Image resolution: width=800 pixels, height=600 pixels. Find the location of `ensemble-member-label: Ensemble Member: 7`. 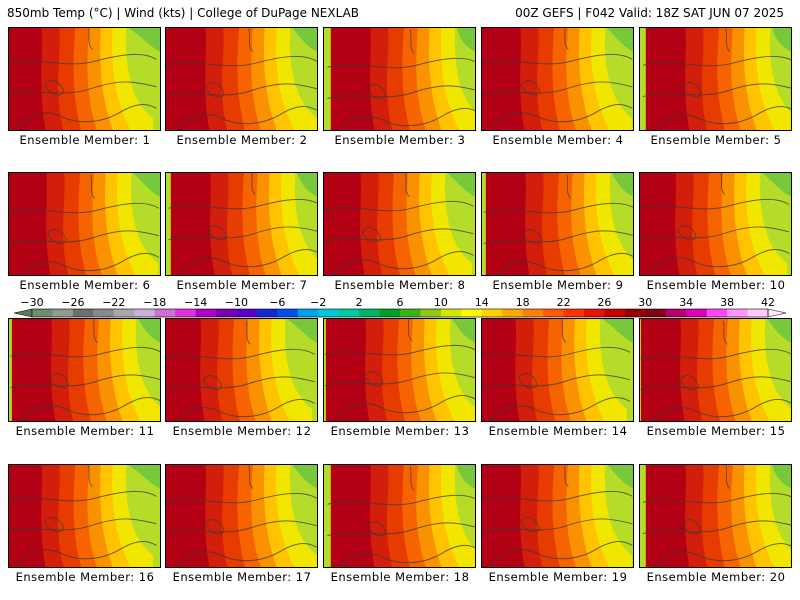

ensemble-member-label: Ensemble Member: 7 is located at coordinates (242, 285).